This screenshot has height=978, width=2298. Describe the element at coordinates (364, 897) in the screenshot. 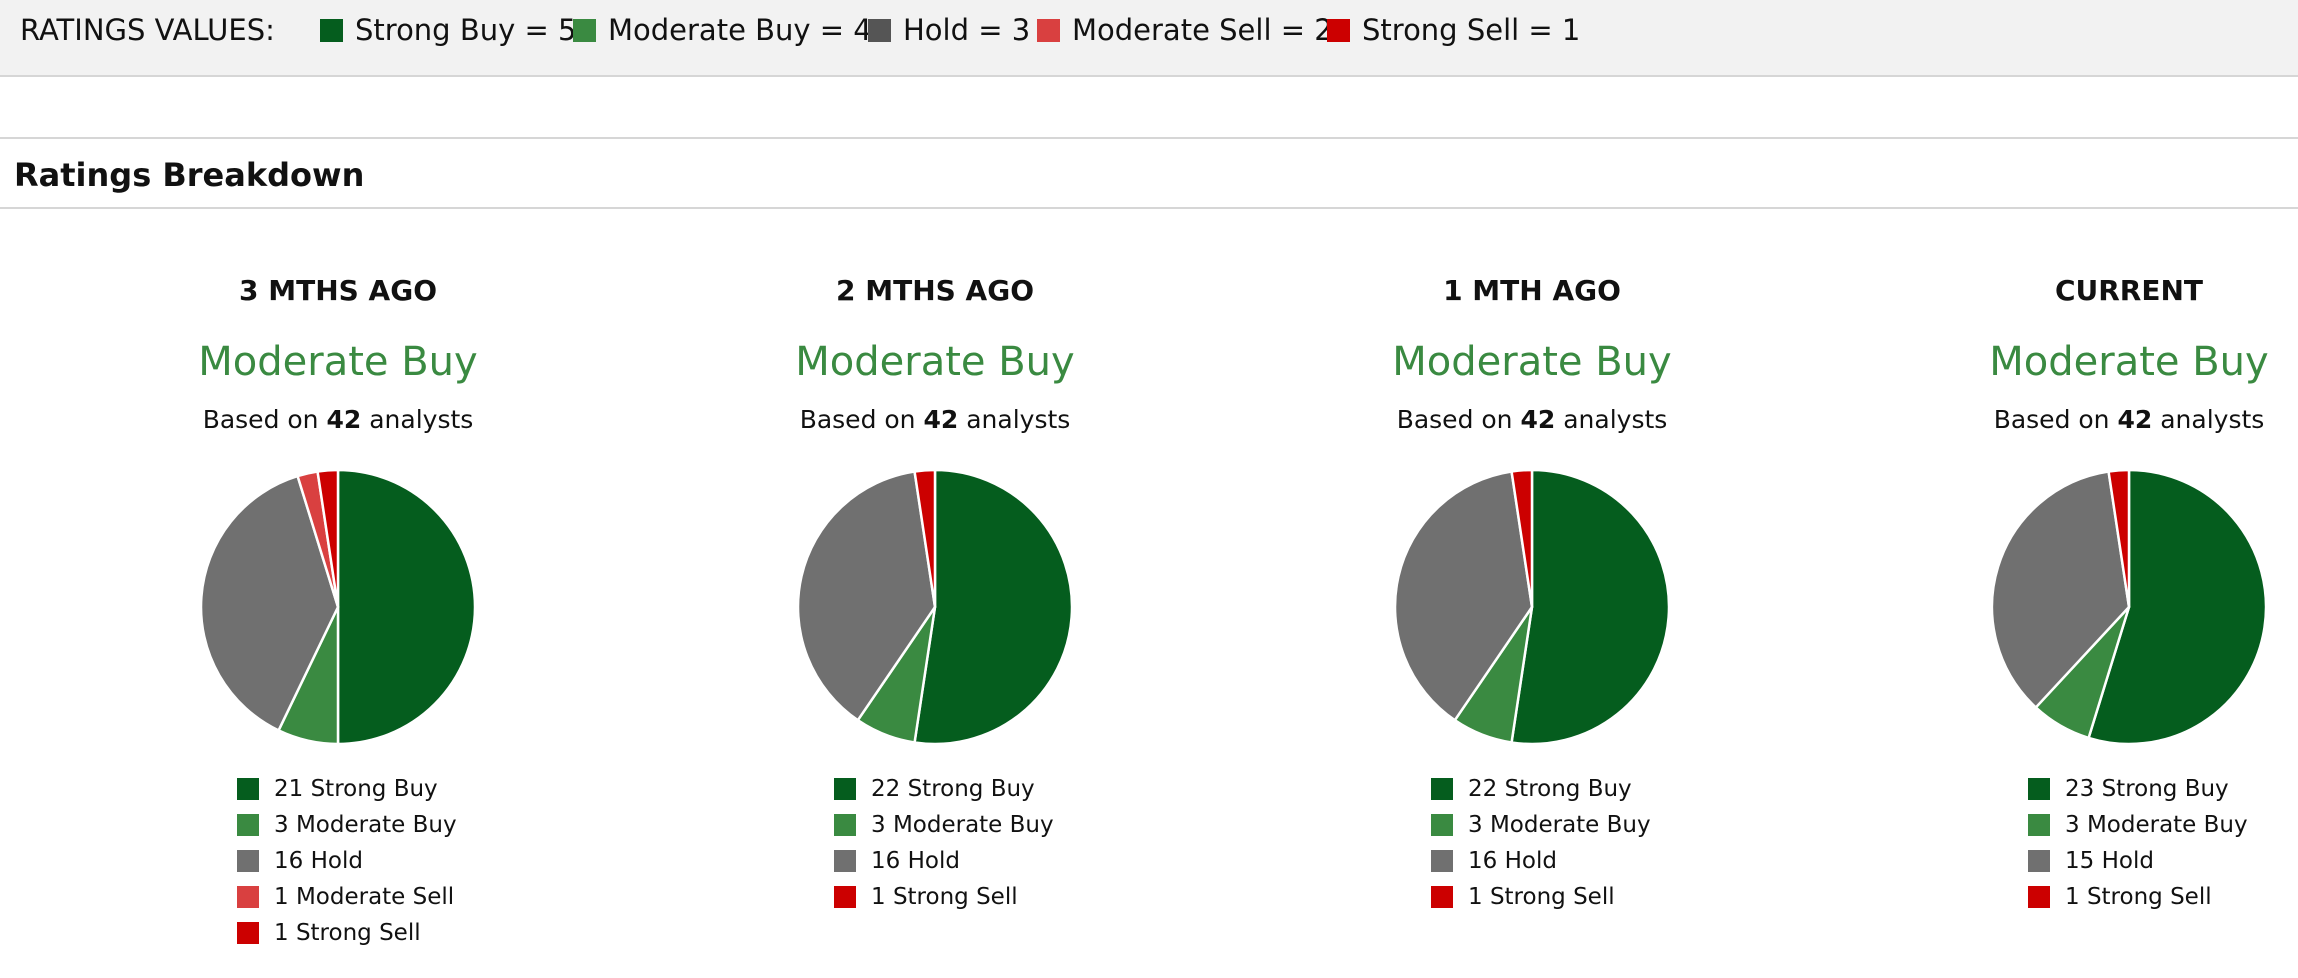

I see `legend-label: 1 Moderate Sell` at that location.